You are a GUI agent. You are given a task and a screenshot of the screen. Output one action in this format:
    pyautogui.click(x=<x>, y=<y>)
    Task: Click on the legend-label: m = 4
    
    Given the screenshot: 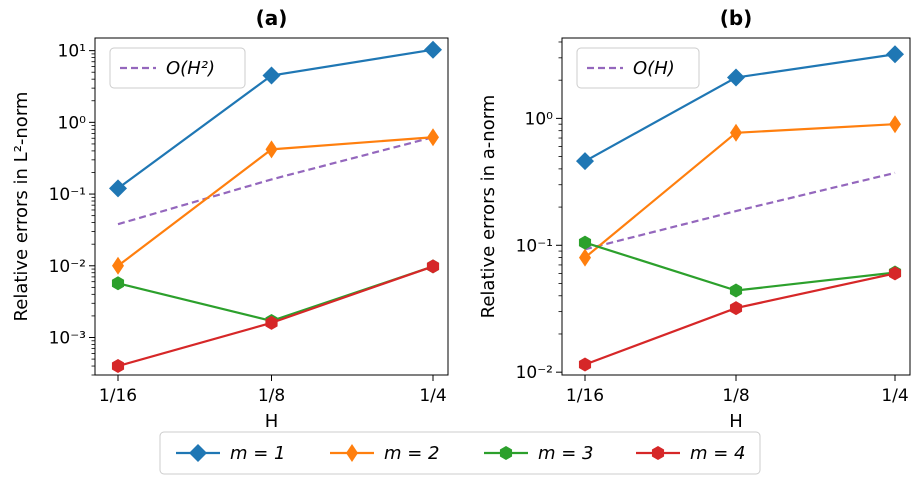 What is the action you would take?
    pyautogui.click(x=718, y=453)
    